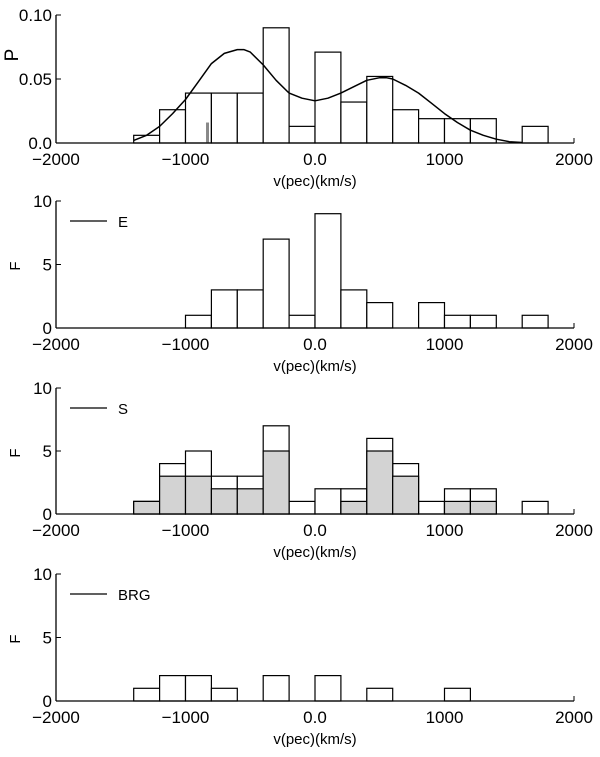  What do you see at coordinates (35, 15) in the screenshot?
I see `y-tick-label: 0.10` at bounding box center [35, 15].